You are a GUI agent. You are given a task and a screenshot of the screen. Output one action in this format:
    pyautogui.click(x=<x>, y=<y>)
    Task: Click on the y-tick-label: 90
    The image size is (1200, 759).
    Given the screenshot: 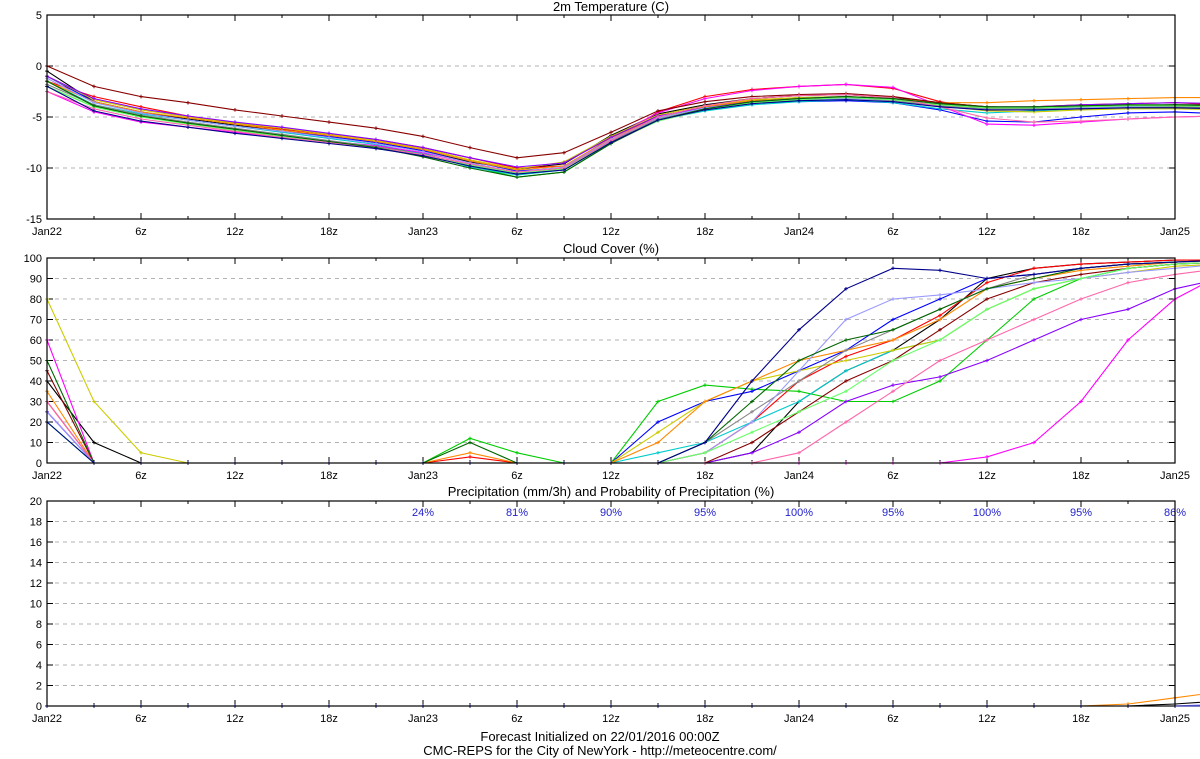 What is the action you would take?
    pyautogui.click(x=36, y=280)
    